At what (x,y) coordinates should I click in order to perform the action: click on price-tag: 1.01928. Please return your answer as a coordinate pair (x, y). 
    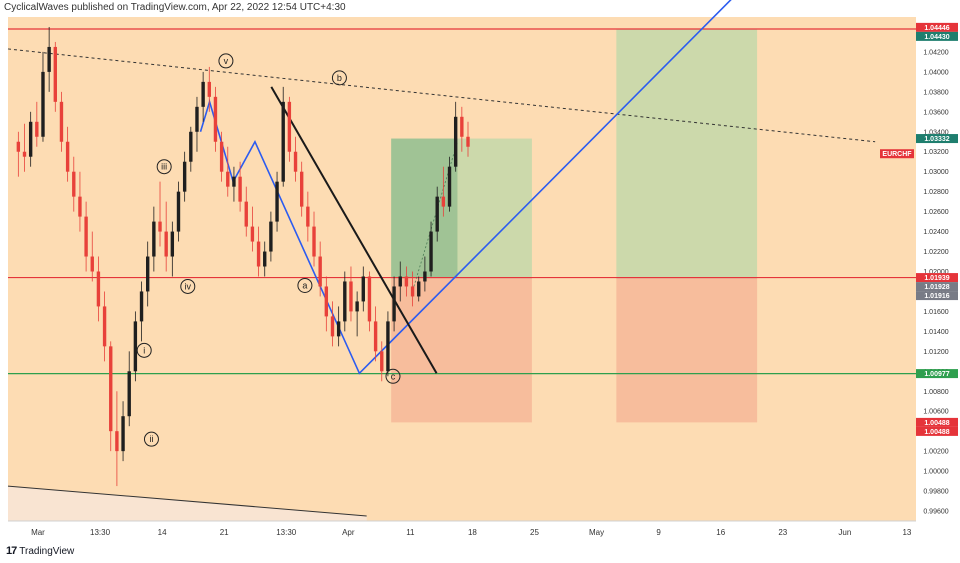
    Looking at the image, I should click on (937, 287).